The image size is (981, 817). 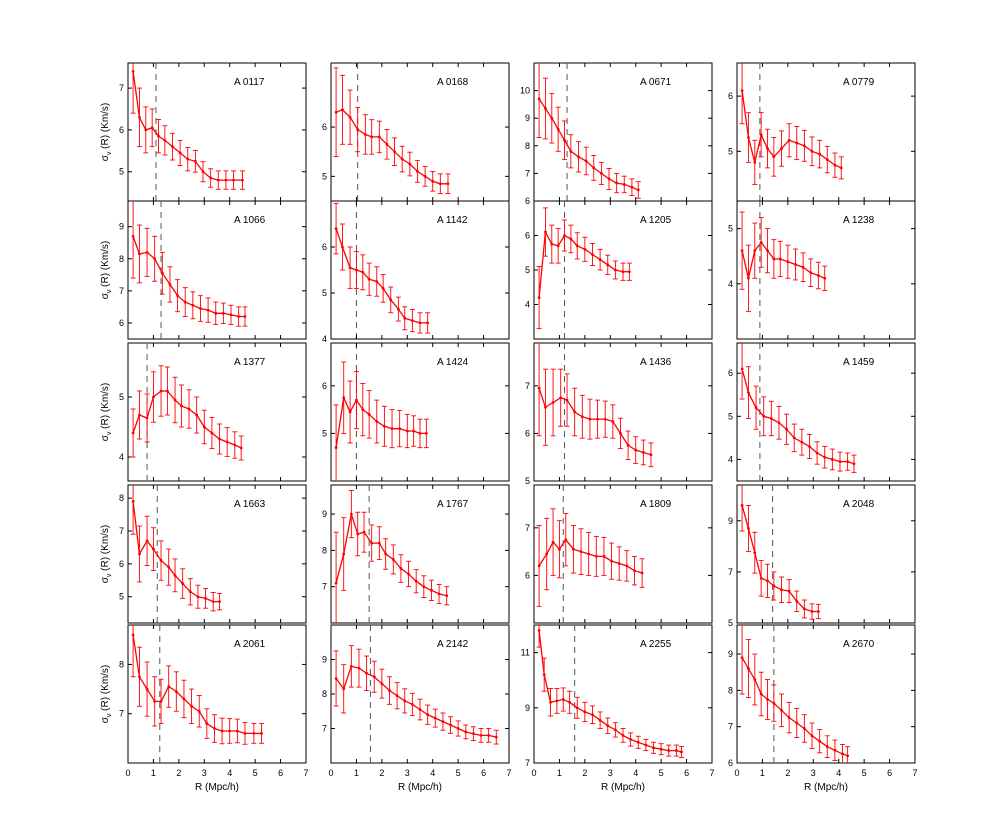 I want to click on panel-a-0779-title: A 0779, so click(x=859, y=82).